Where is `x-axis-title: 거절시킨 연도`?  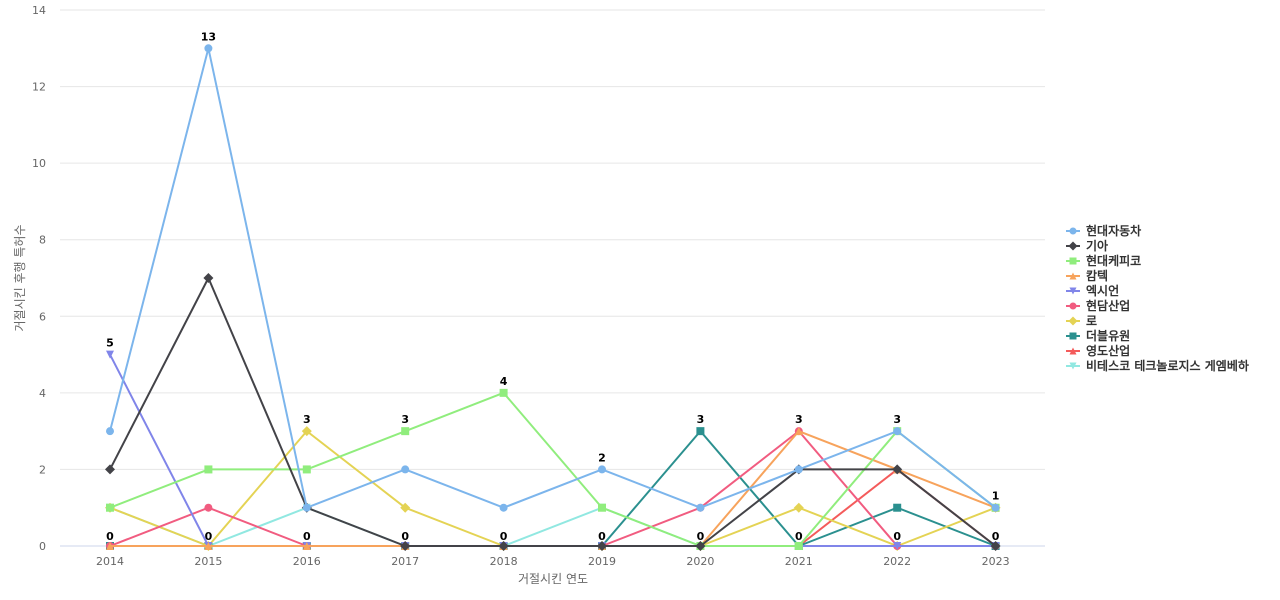
x-axis-title: 거절시킨 연도 is located at coordinates (553, 579).